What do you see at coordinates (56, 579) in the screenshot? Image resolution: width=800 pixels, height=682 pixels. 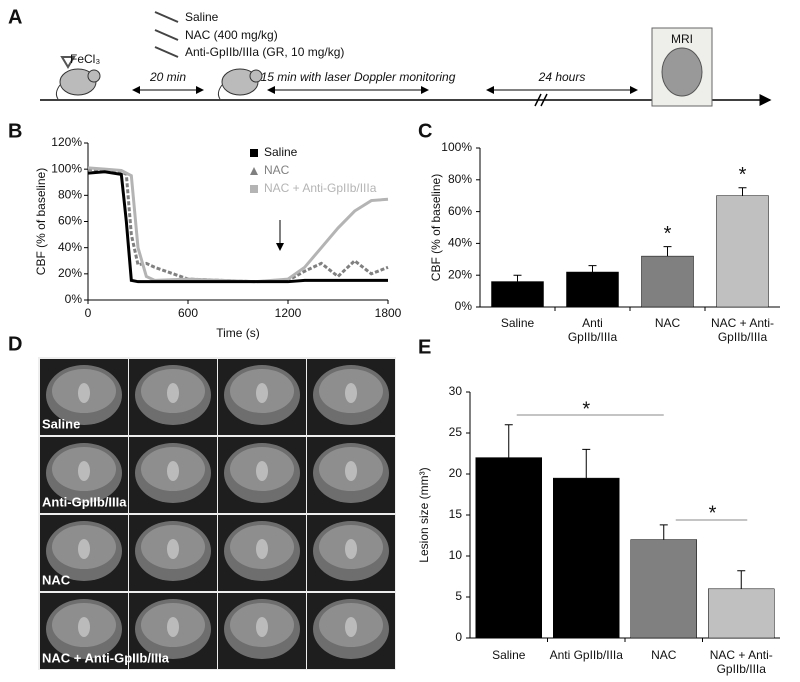 I see `row-label: NAC` at bounding box center [56, 579].